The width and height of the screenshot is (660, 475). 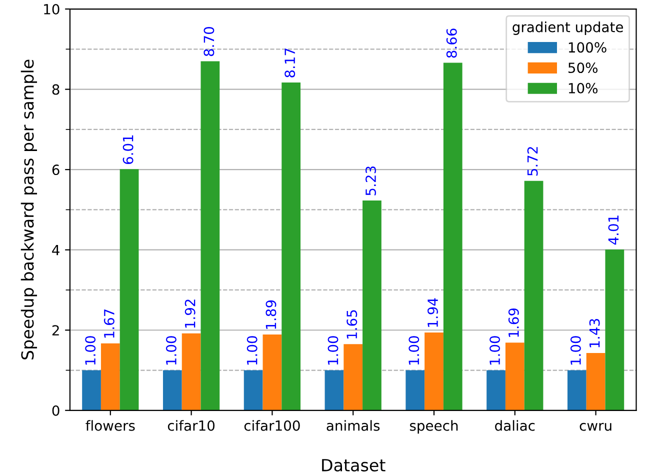 What do you see at coordinates (451, 43) in the screenshot?
I see `data-label: 8.66` at bounding box center [451, 43].